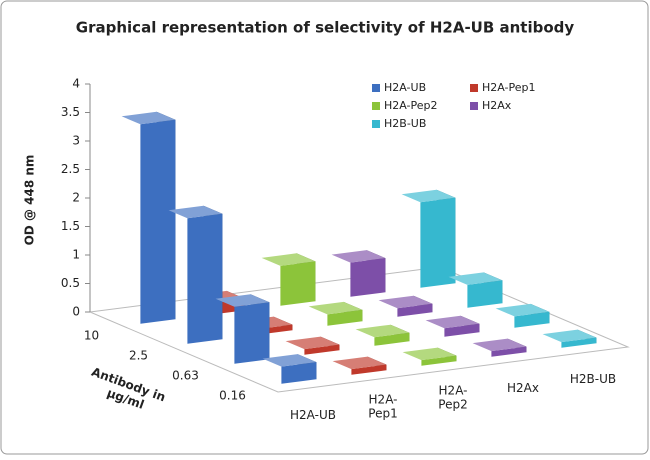 This screenshot has height=460, width=650. I want to click on x-tick-label: H2Ax, so click(523, 388).